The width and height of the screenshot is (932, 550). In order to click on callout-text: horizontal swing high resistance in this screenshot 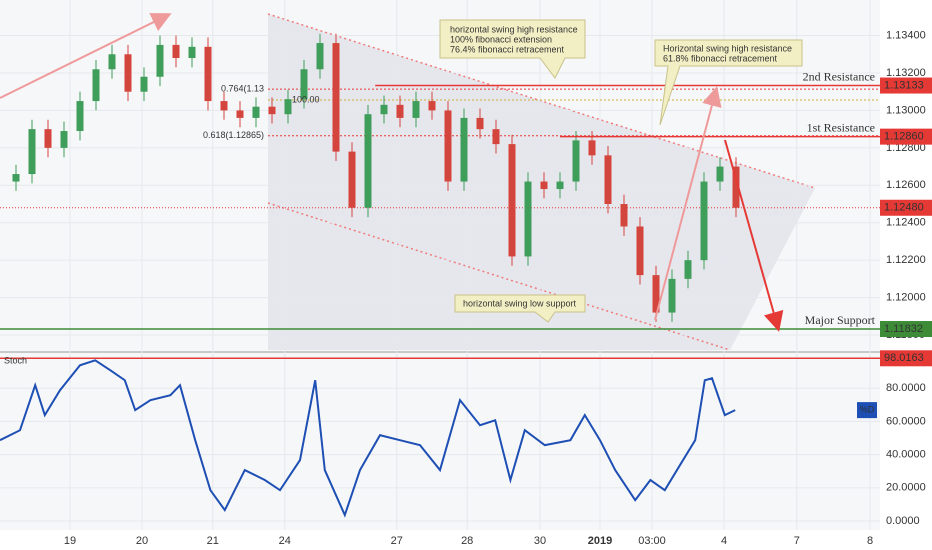, I will do `click(514, 29)`.